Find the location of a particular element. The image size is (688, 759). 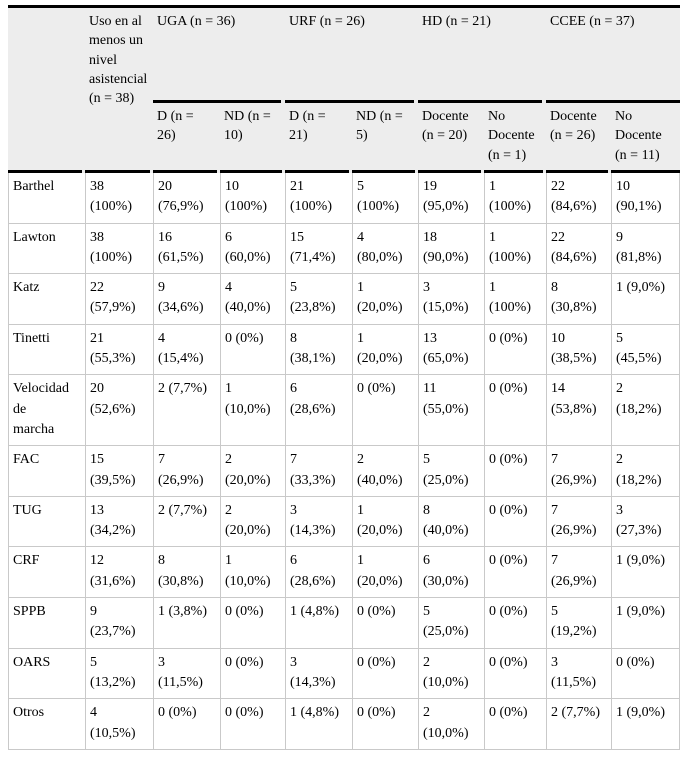

value-text: 7 (26,9%) is located at coordinates (574, 571).